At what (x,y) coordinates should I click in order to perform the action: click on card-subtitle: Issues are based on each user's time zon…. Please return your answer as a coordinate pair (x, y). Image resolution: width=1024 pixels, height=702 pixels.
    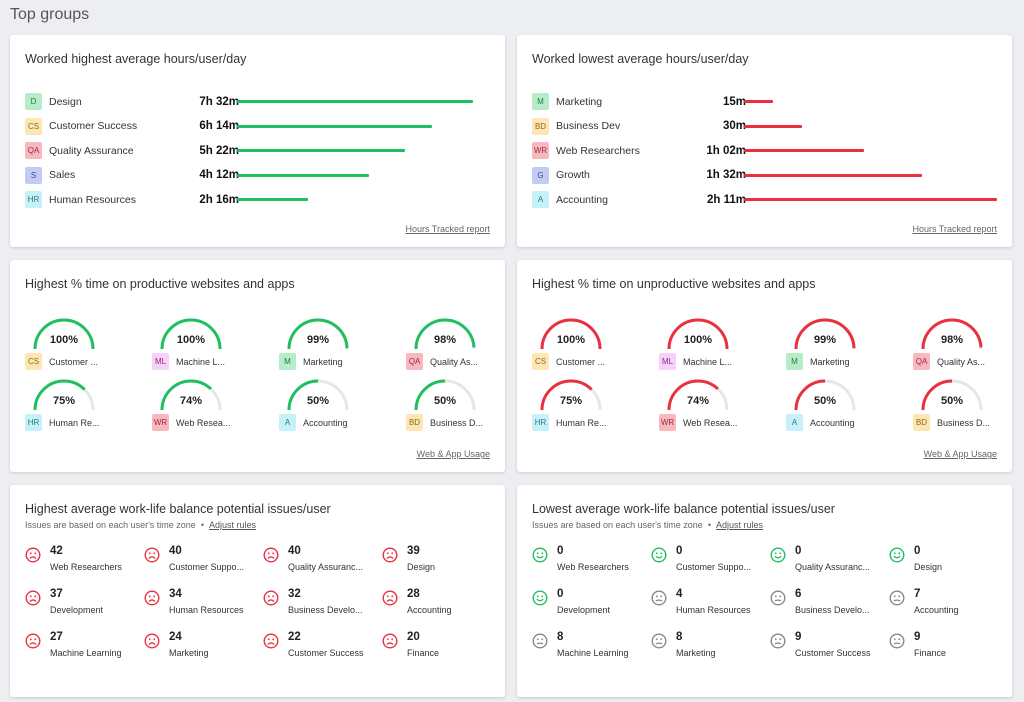
    Looking at the image, I should click on (141, 525).